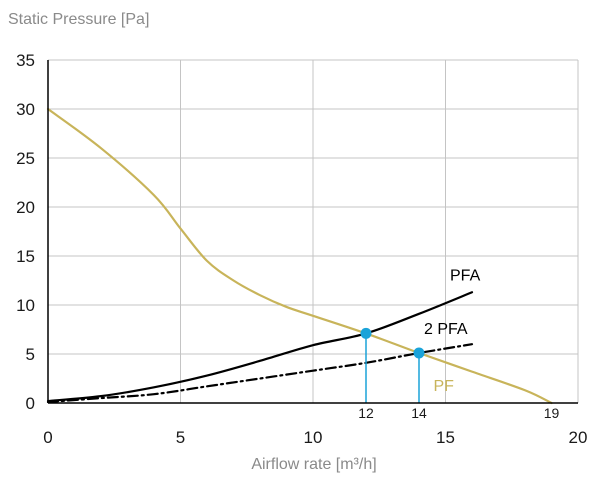  What do you see at coordinates (25, 207) in the screenshot?
I see `y-tick-label-20: 20` at bounding box center [25, 207].